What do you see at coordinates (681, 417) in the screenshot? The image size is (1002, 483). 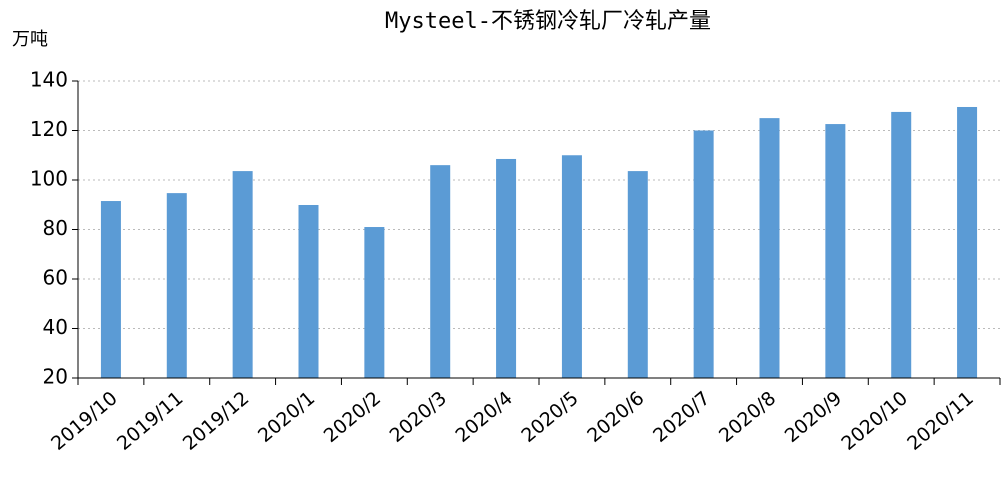 I see `x-tick-label: 2020/7` at bounding box center [681, 417].